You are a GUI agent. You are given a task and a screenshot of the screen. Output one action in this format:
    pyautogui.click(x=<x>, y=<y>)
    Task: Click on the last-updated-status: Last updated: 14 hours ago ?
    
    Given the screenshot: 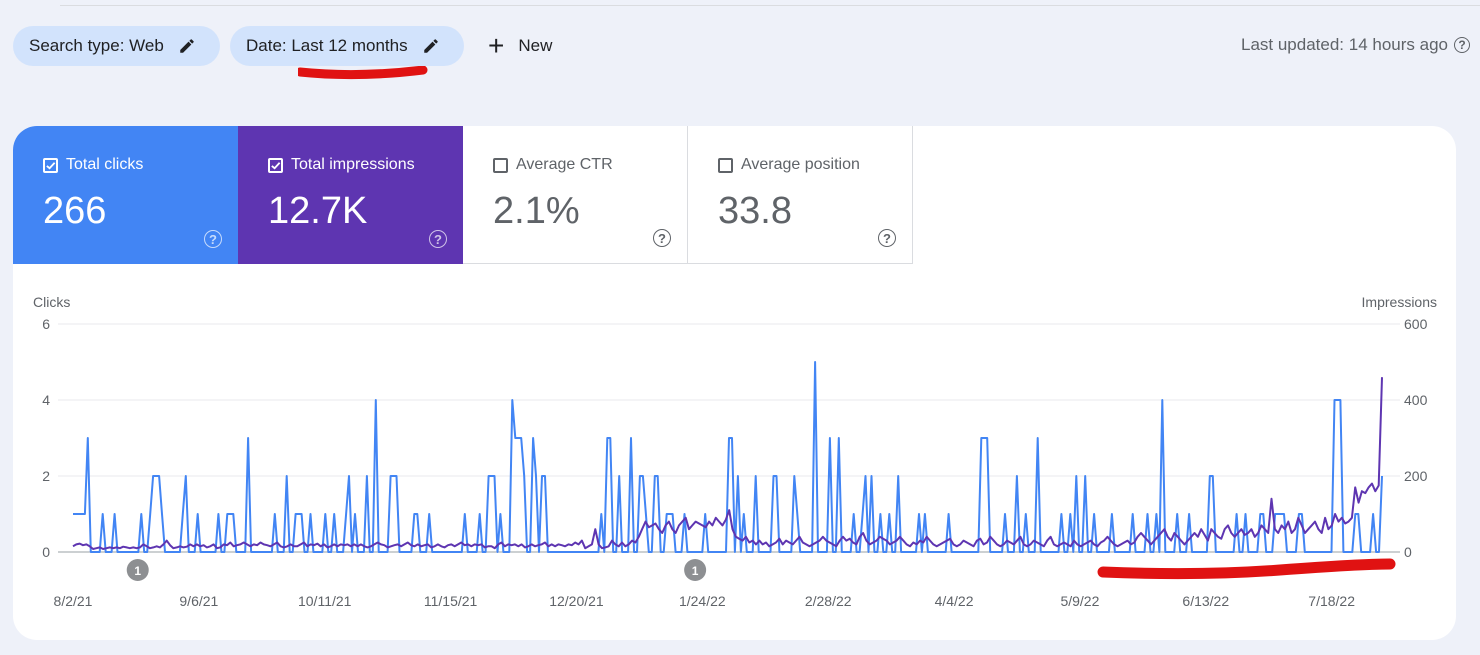 What is the action you would take?
    pyautogui.click(x=1355, y=45)
    